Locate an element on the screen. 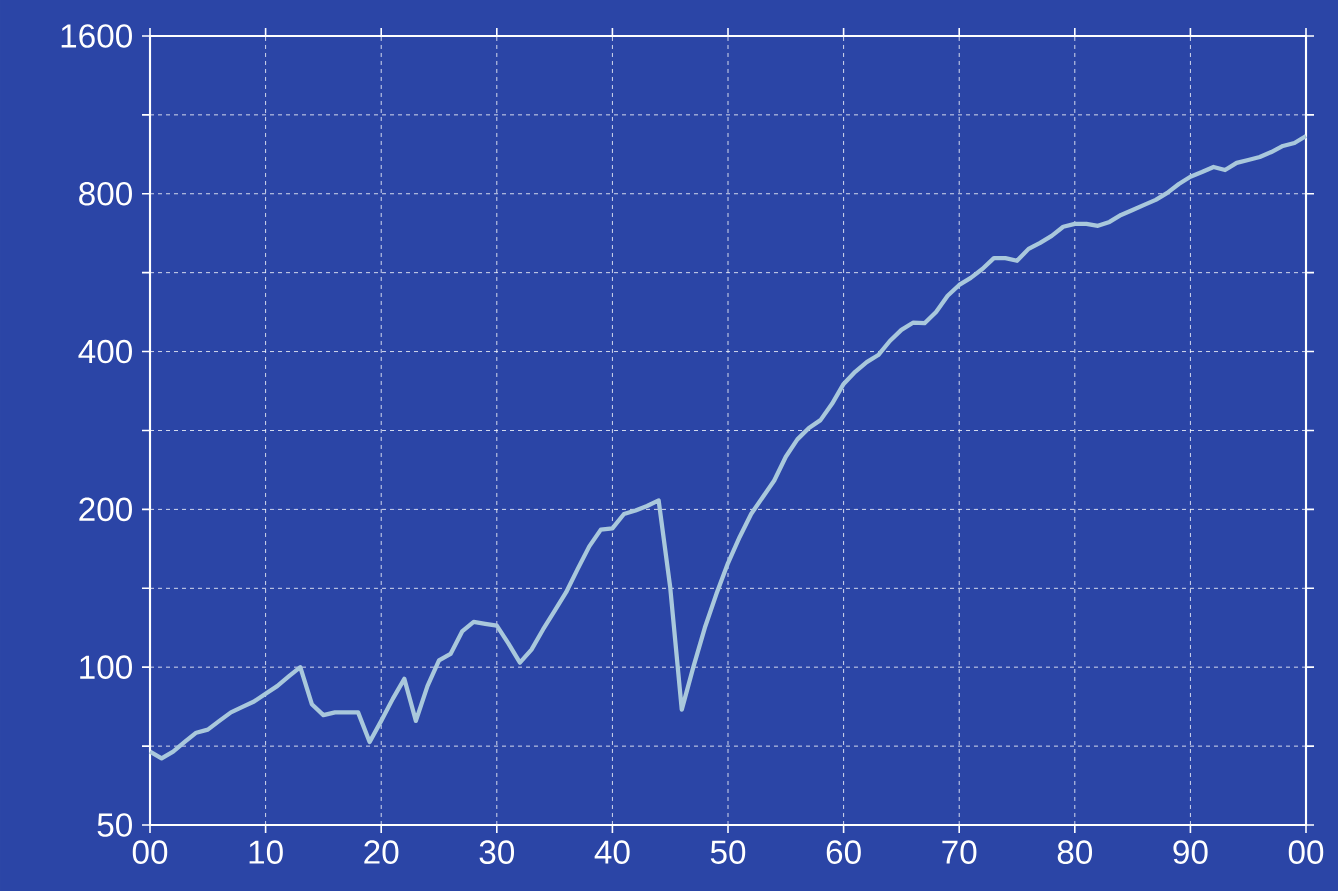  x-tick-label: 30 is located at coordinates (497, 852).